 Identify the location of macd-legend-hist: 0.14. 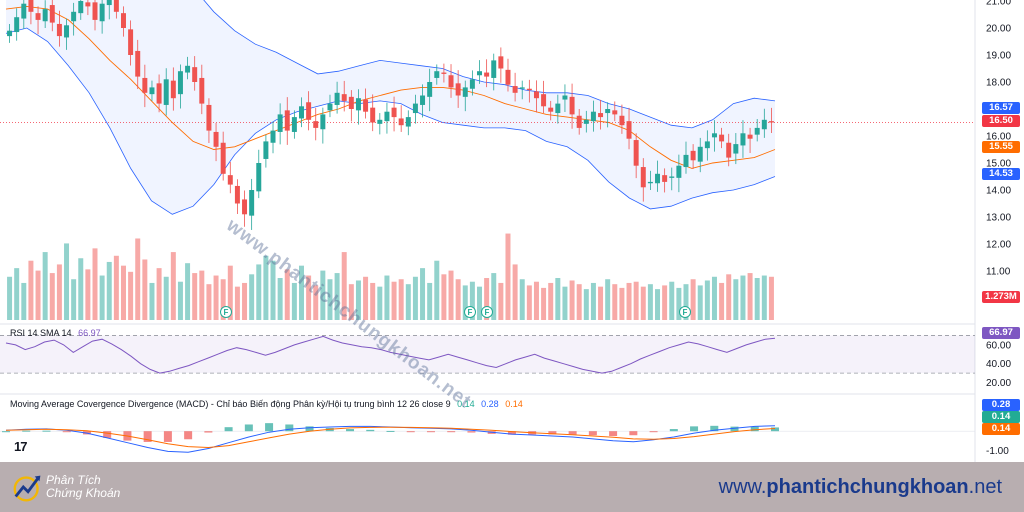
(466, 404).